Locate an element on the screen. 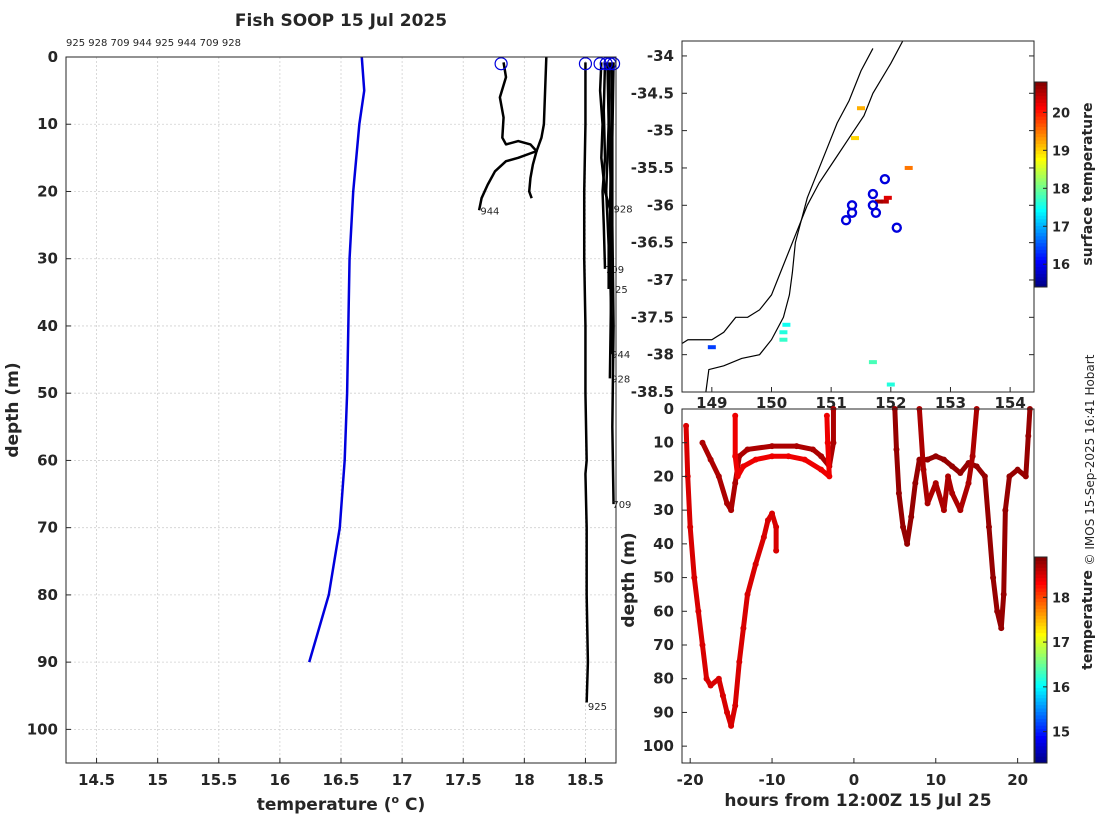 The width and height of the screenshot is (1100, 820). timeseries-ytick-label: 80 is located at coordinates (663, 679).